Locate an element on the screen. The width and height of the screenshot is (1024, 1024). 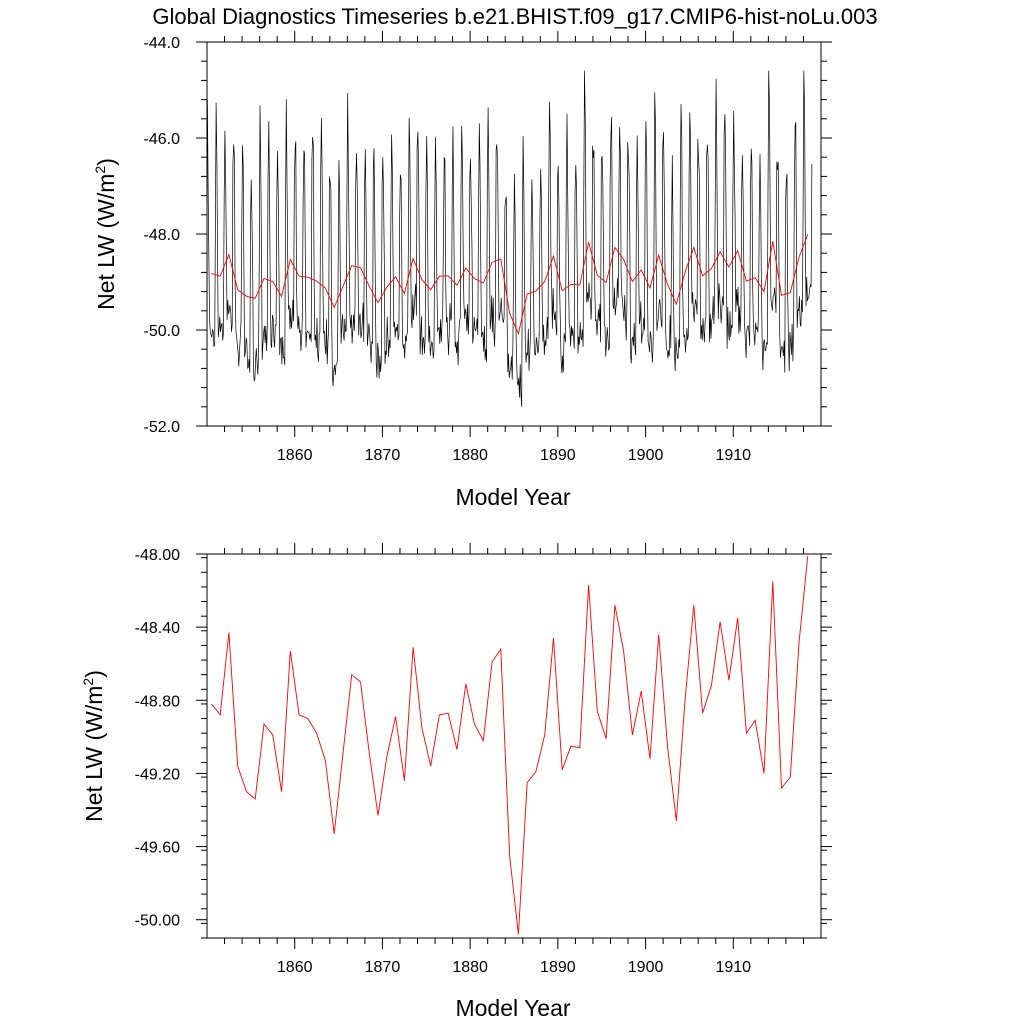
top-y-axis-label: Net LW (W/m2) is located at coordinates (105, 234).